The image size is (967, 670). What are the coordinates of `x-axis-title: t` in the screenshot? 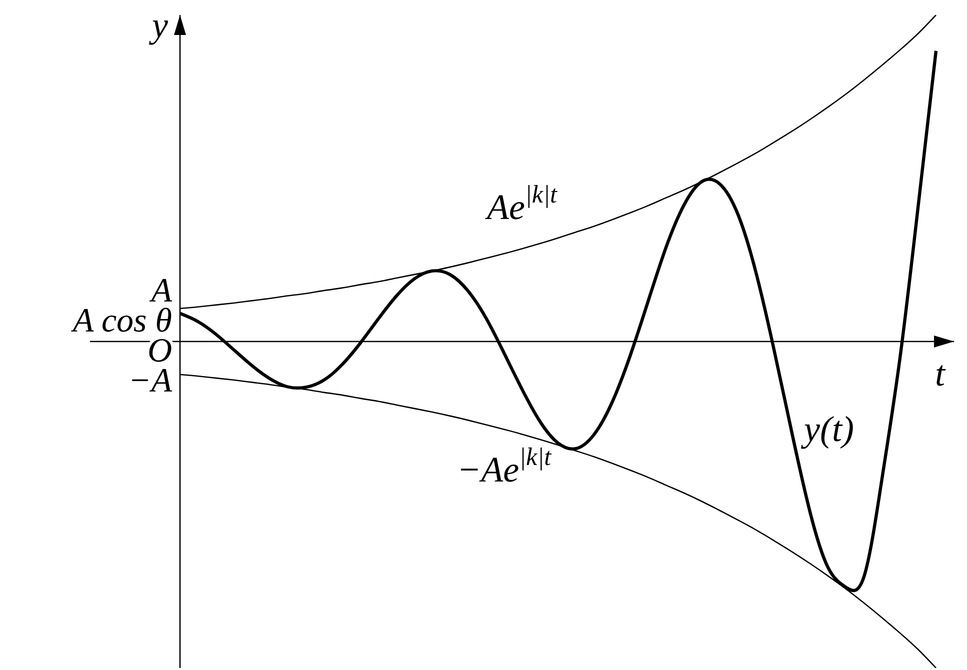 It's located at (940, 374).